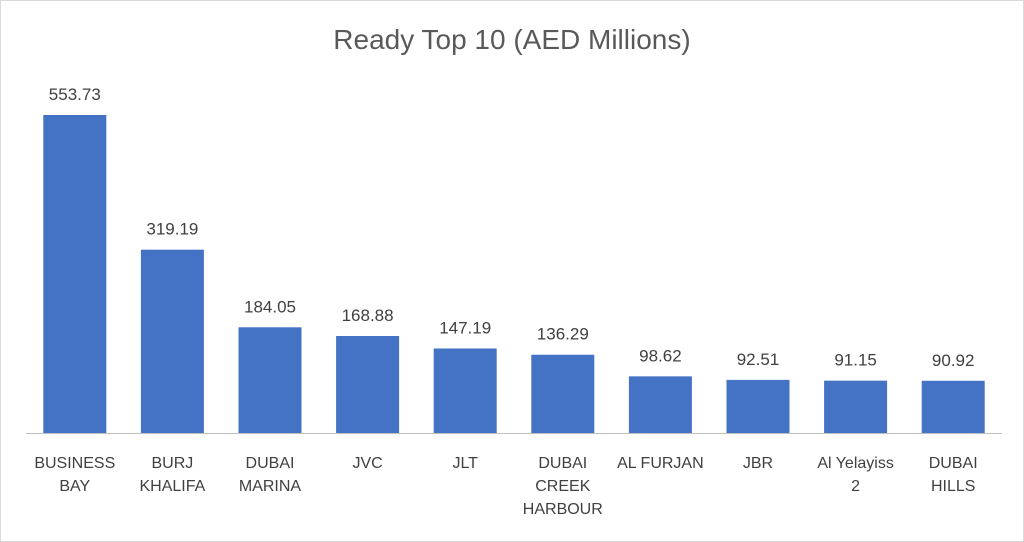  What do you see at coordinates (855, 463) in the screenshot?
I see `category-label: Al Yelayiss` at bounding box center [855, 463].